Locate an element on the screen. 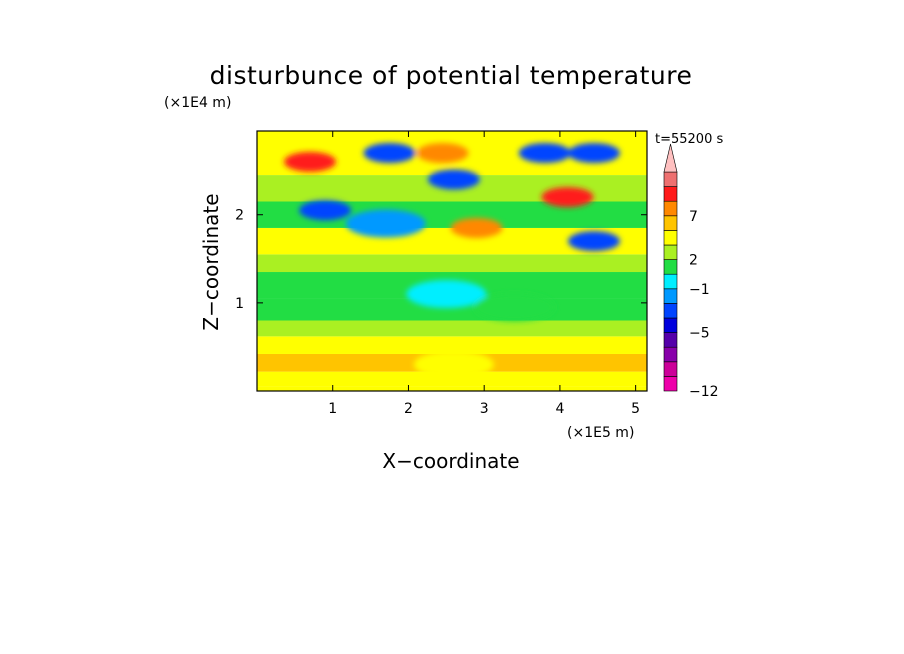  colorbar-tick-label: 2 is located at coordinates (693, 261).